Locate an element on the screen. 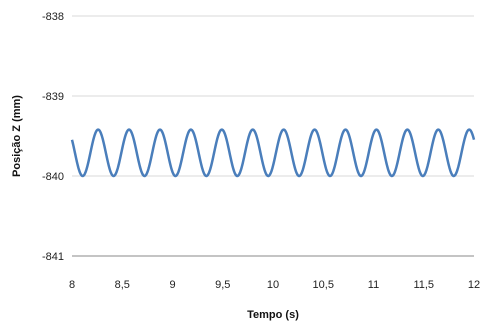 The width and height of the screenshot is (480, 327). x-axis-title: Tempo (s) is located at coordinates (273, 315).